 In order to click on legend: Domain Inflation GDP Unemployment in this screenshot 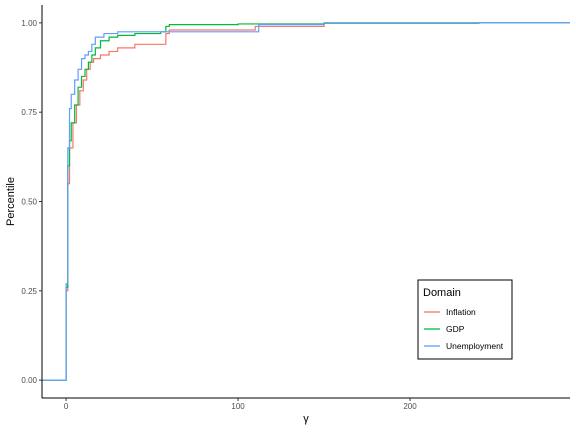, I will do `click(465, 319)`.